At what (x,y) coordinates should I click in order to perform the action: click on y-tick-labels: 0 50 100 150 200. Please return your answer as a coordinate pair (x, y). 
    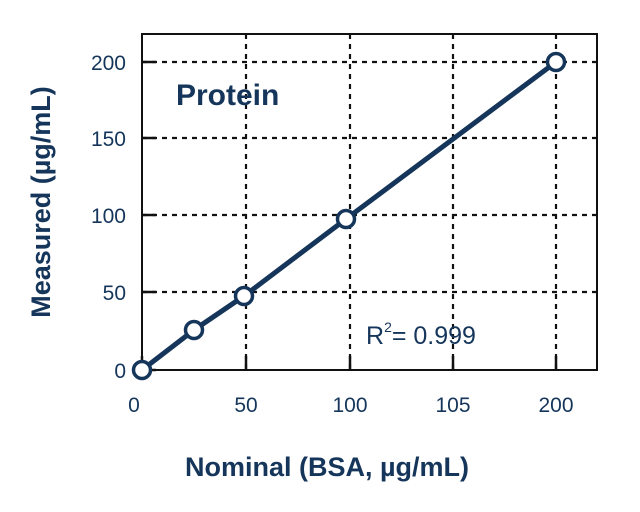
    Looking at the image, I should click on (108, 217).